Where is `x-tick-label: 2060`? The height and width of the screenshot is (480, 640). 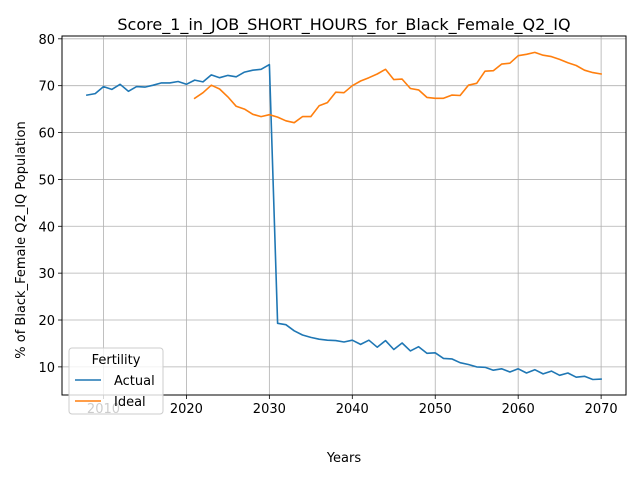 x-tick-label: 2060 is located at coordinates (518, 409).